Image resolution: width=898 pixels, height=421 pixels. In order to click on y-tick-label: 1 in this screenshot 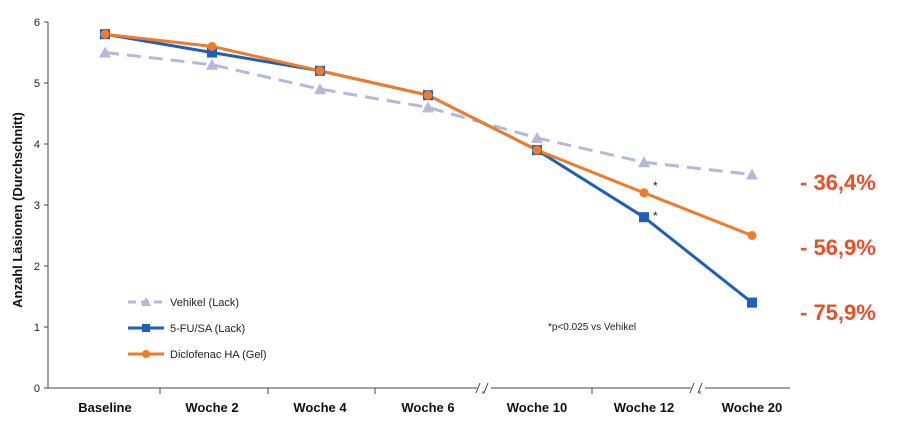, I will do `click(37, 328)`.